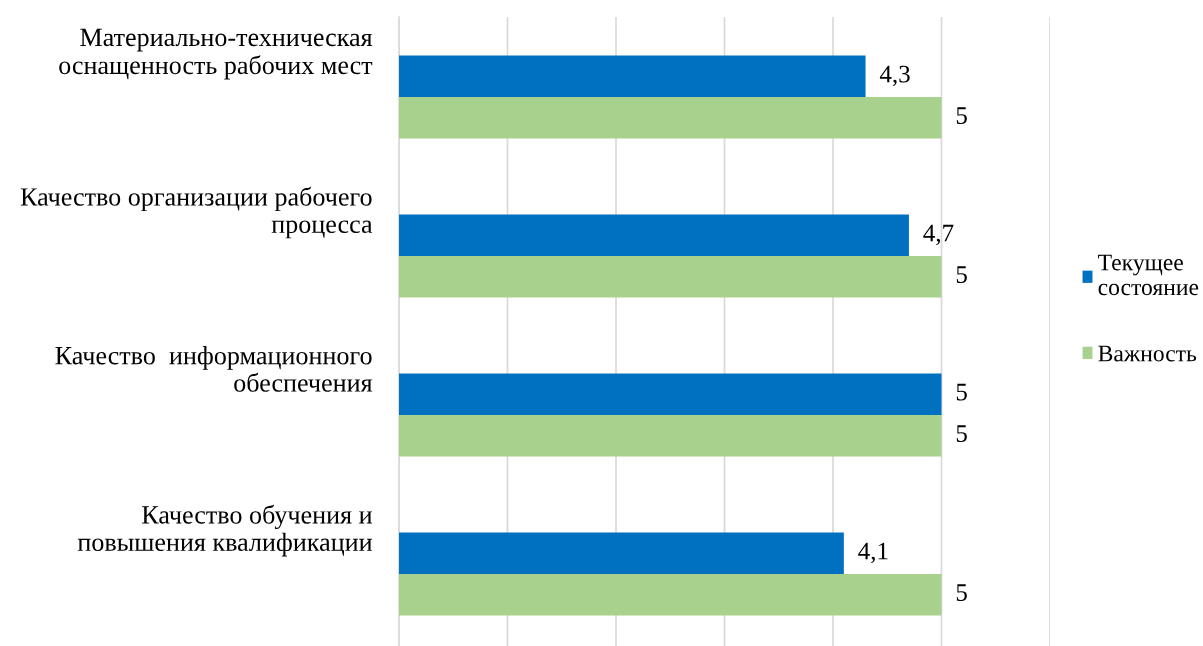 The width and height of the screenshot is (1203, 646). What do you see at coordinates (894, 76) in the screenshot?
I see `data-label: 4,3` at bounding box center [894, 76].